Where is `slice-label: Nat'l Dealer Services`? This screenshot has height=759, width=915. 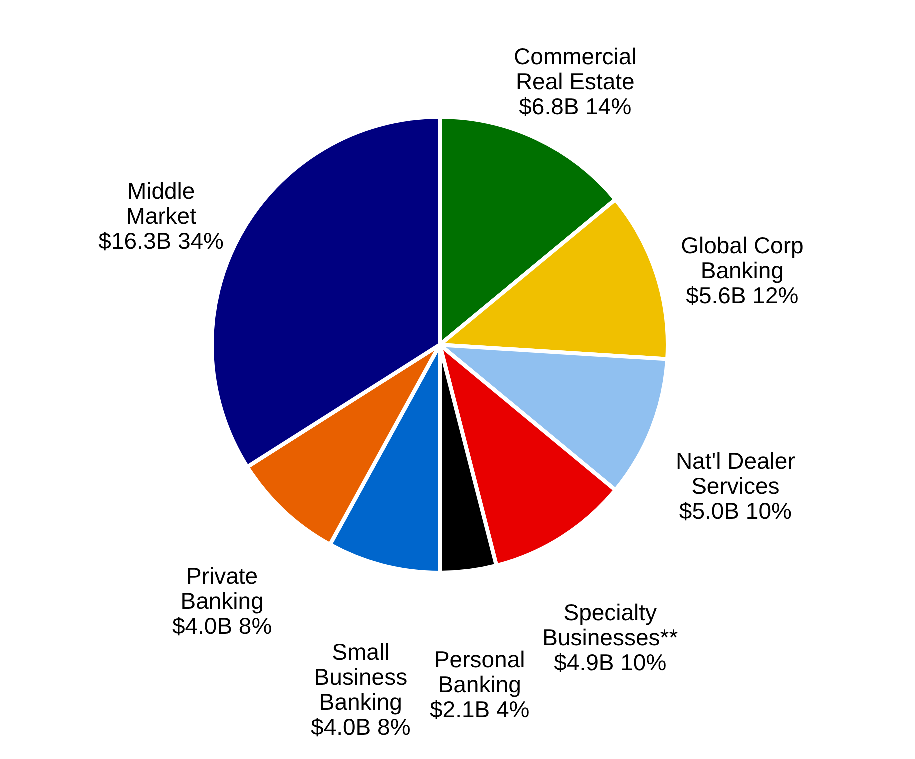 slice-label: Nat'l Dealer Services is located at coordinates (736, 474).